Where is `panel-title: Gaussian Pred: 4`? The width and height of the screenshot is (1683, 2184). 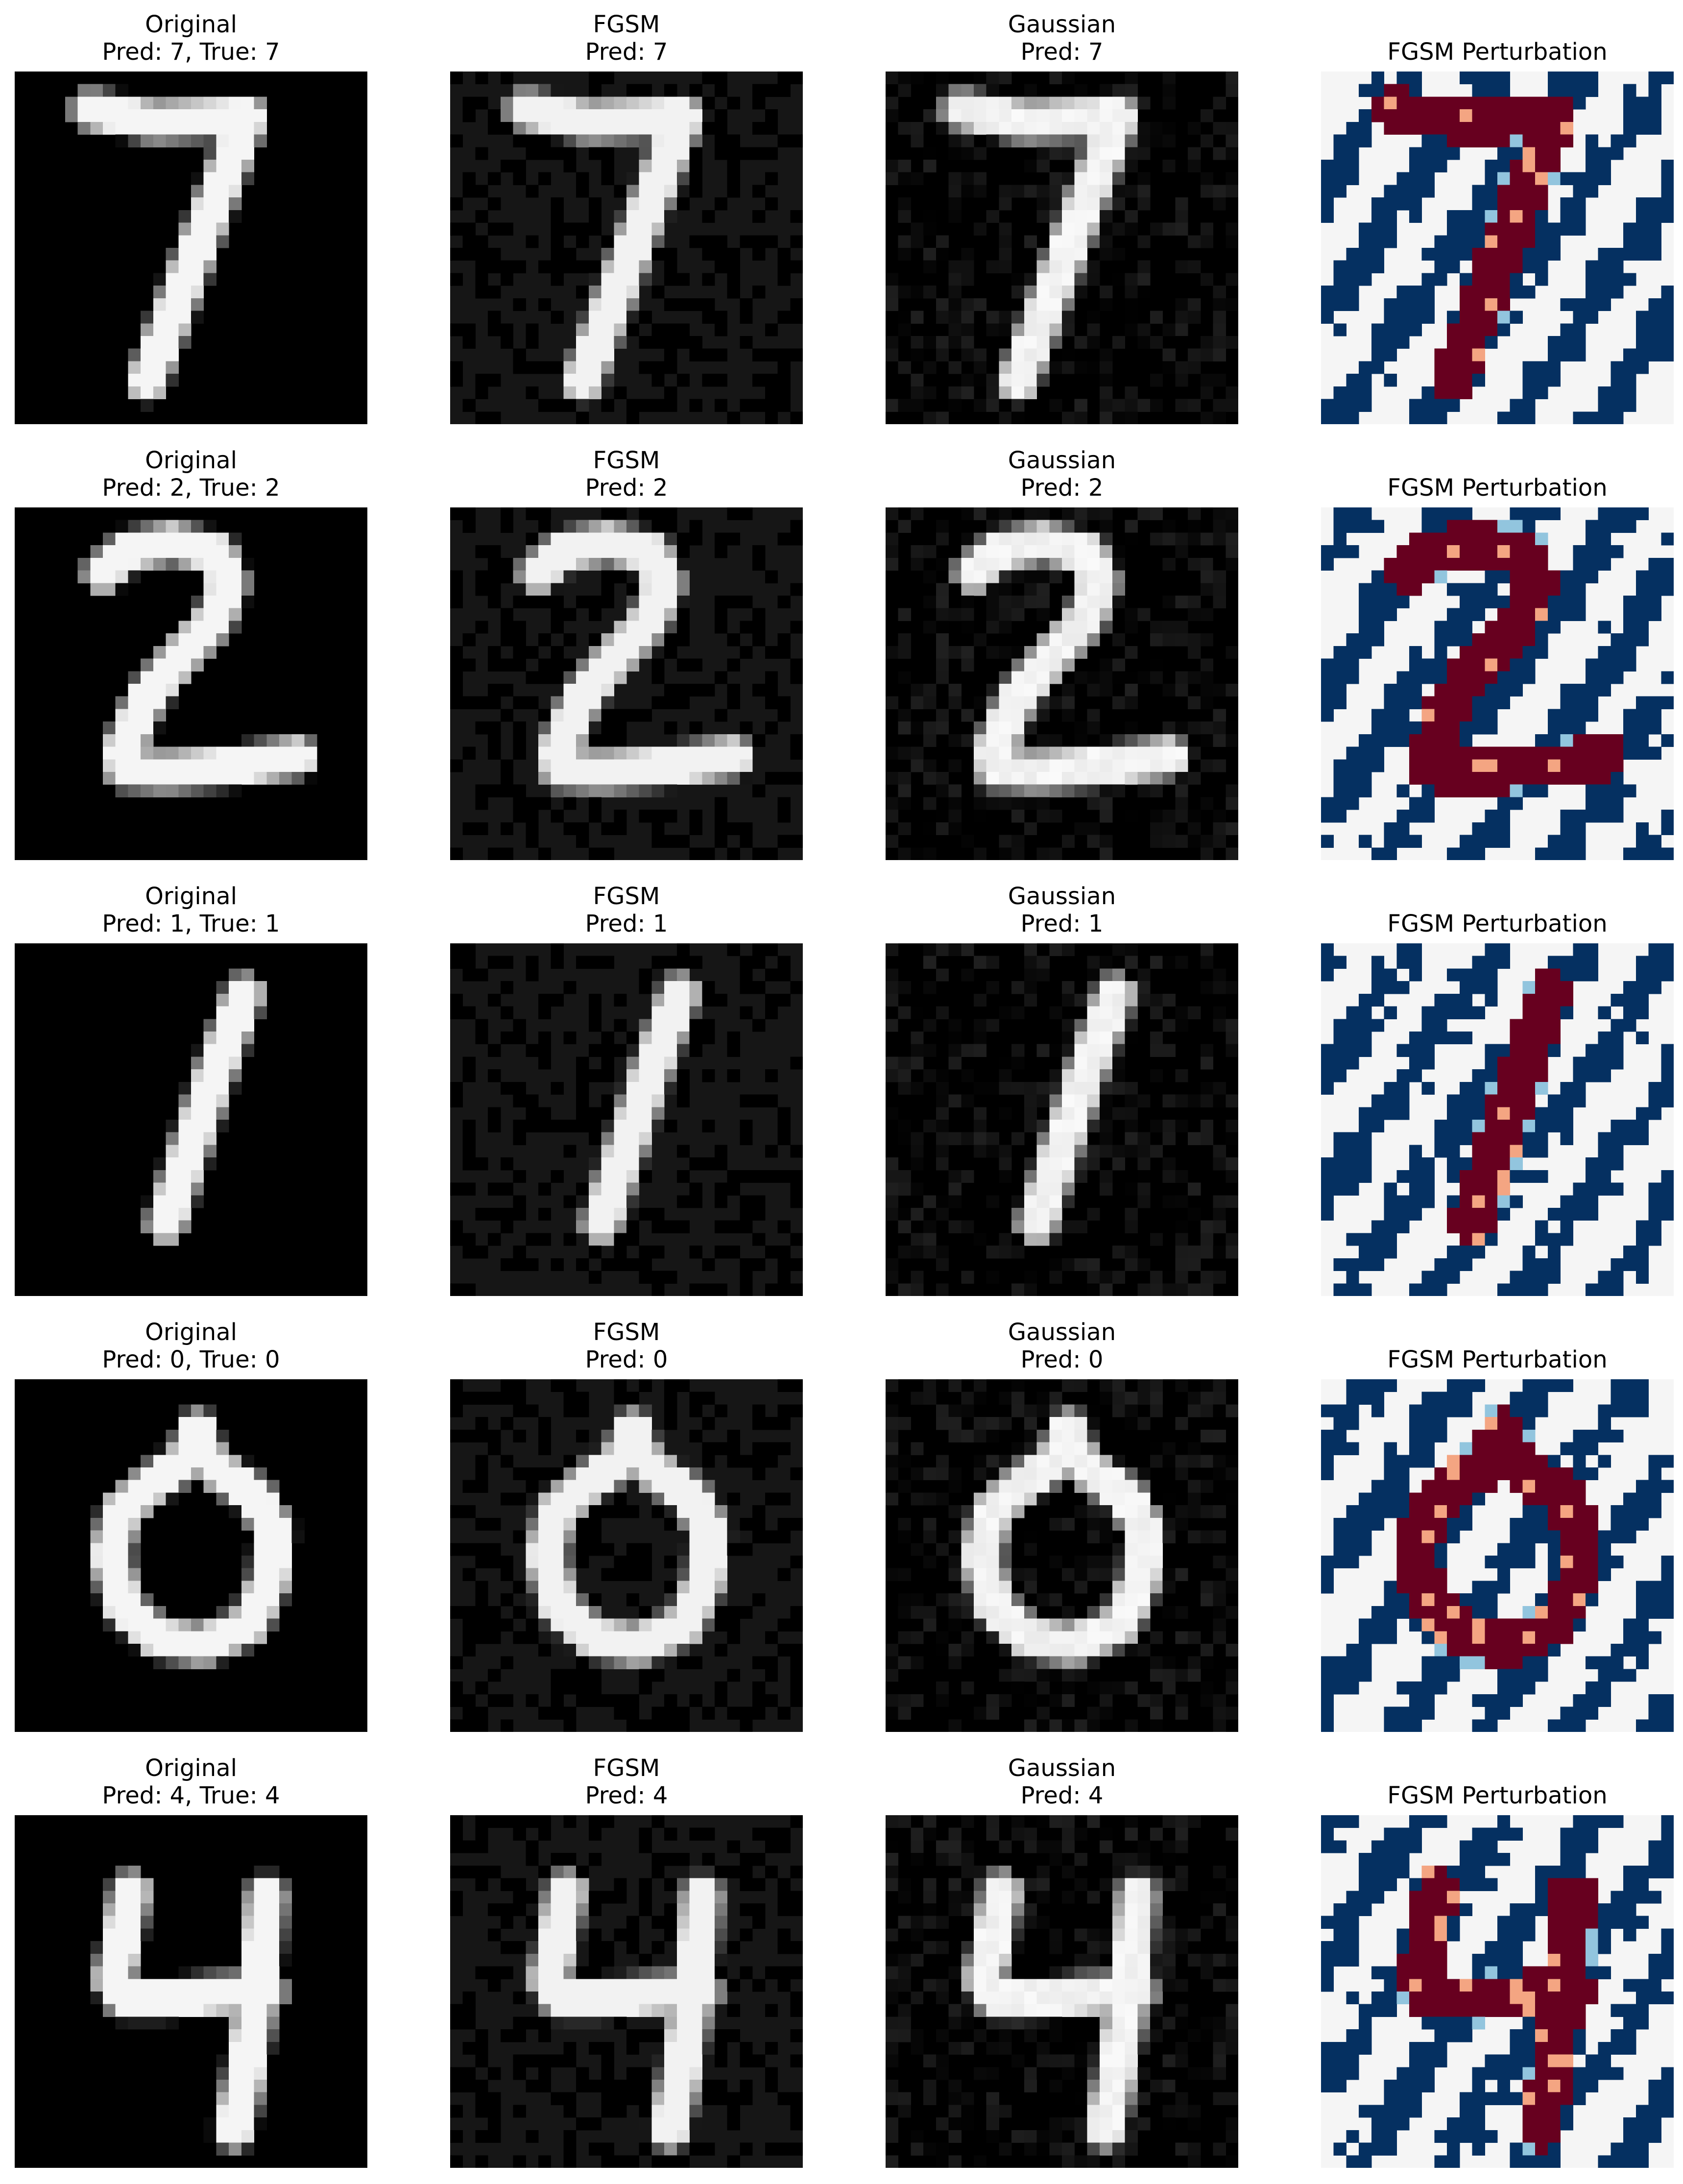
panel-title: Gaussian Pred: 4 is located at coordinates (1062, 1781).